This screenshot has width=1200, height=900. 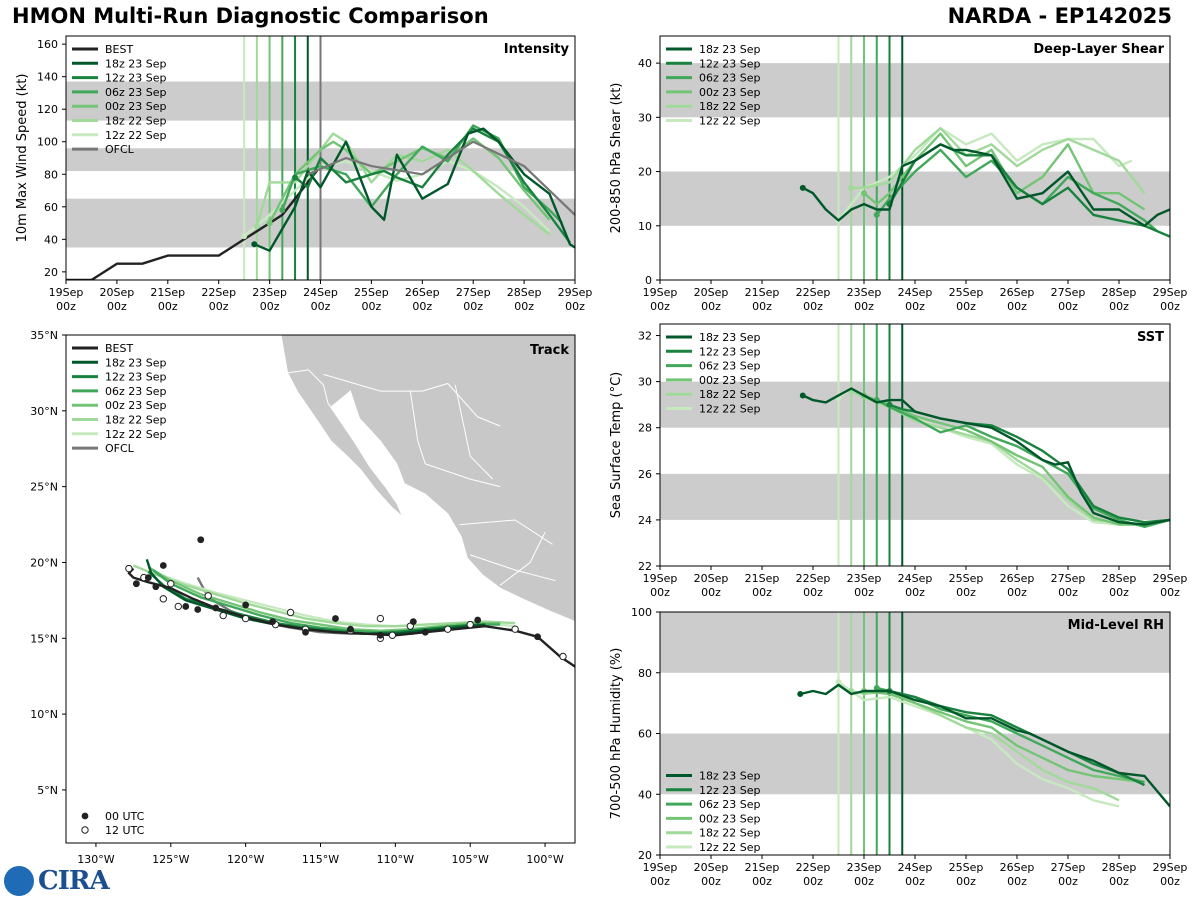 What do you see at coordinates (125, 816) in the screenshot?
I see `marker-legend-label: 00 UTC` at bounding box center [125, 816].